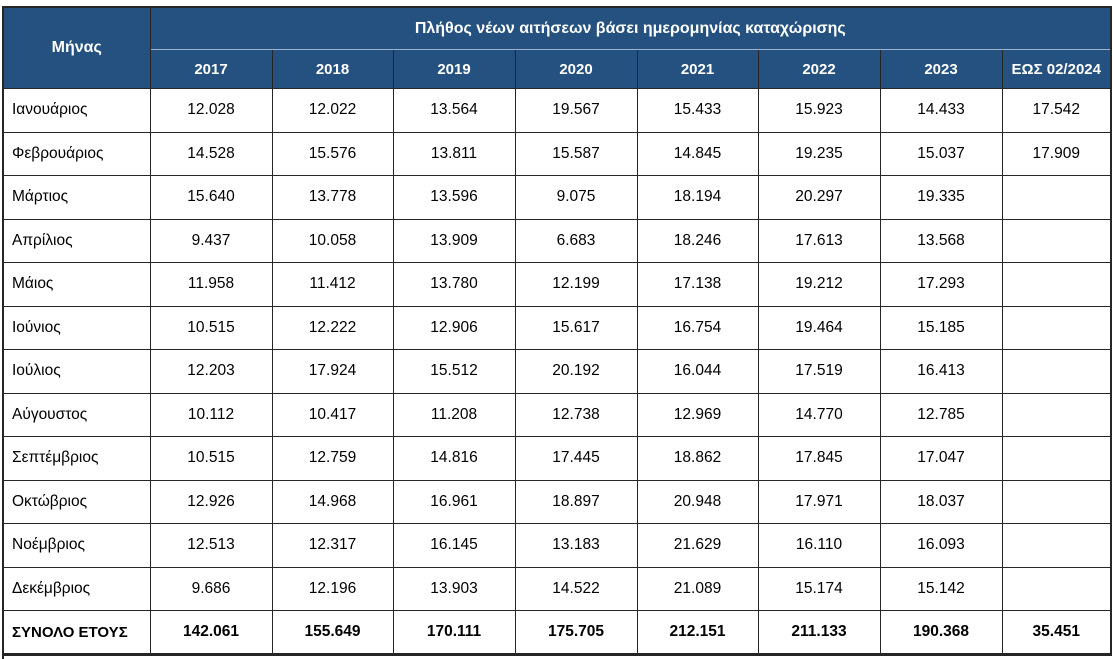  What do you see at coordinates (211, 110) in the screenshot?
I see `value-cell: 12.028` at bounding box center [211, 110].